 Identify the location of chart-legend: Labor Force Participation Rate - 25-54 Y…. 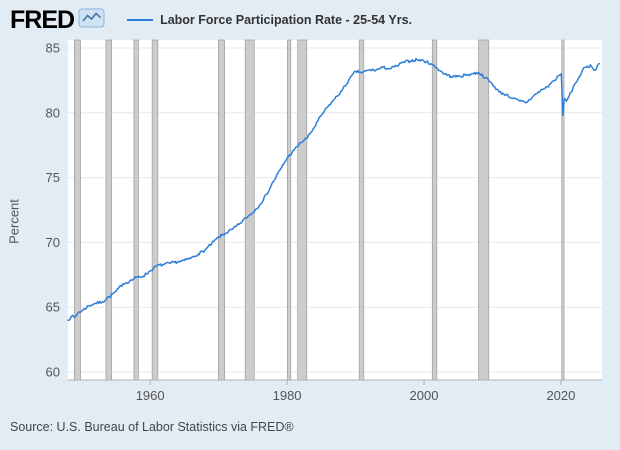
(269, 20).